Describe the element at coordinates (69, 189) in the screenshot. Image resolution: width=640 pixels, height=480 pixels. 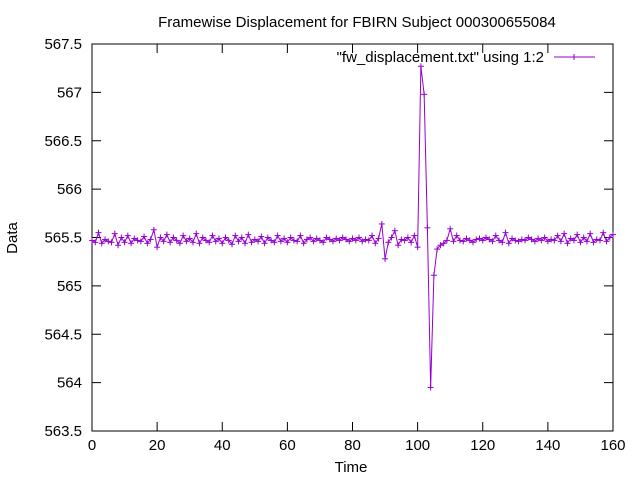
I see `y-tick-label: 566` at that location.